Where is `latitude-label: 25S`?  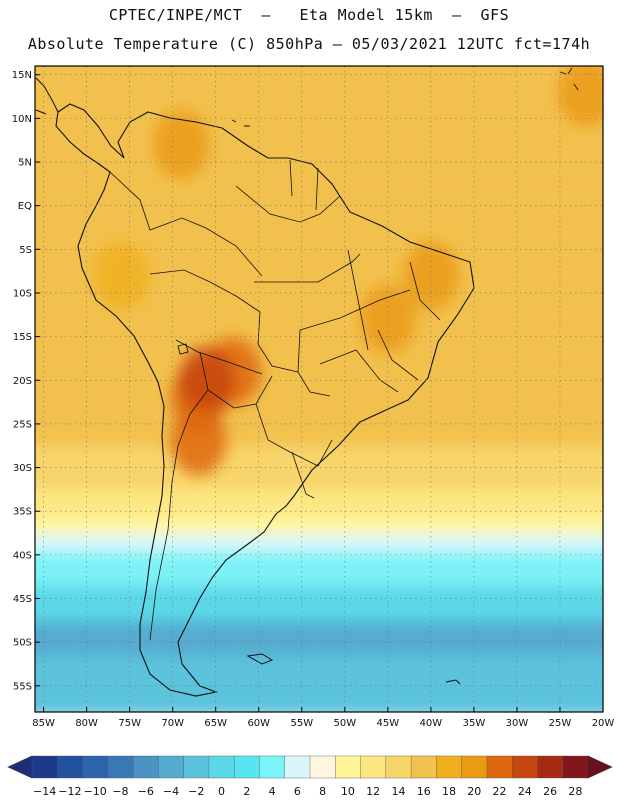 latitude-label: 25S is located at coordinates (22, 424).